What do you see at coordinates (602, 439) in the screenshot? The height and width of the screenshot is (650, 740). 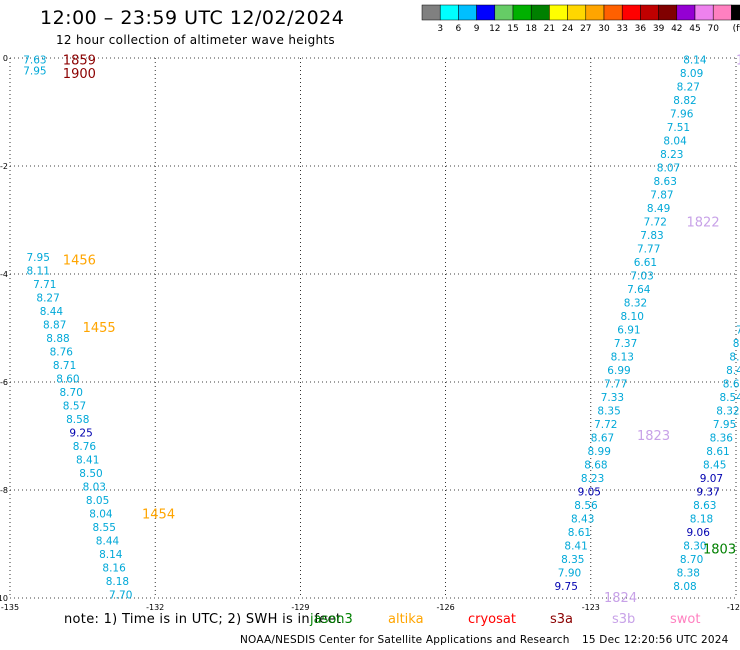 I see `swh-value: 8.67` at bounding box center [602, 439].